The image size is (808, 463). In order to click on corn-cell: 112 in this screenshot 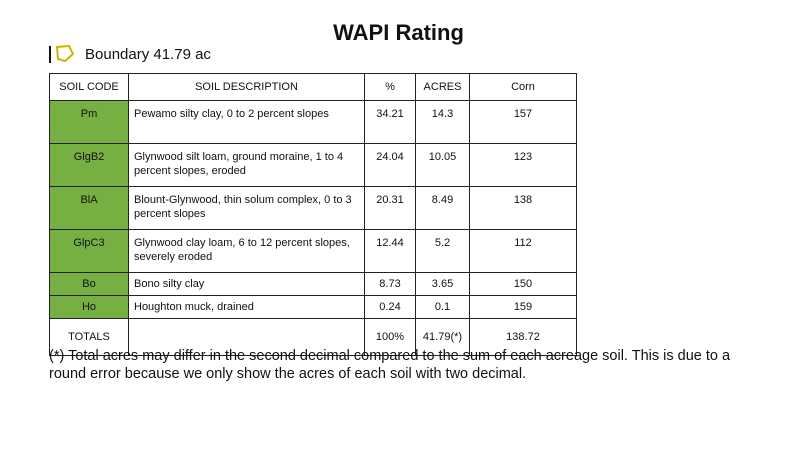, I will do `click(523, 251)`.